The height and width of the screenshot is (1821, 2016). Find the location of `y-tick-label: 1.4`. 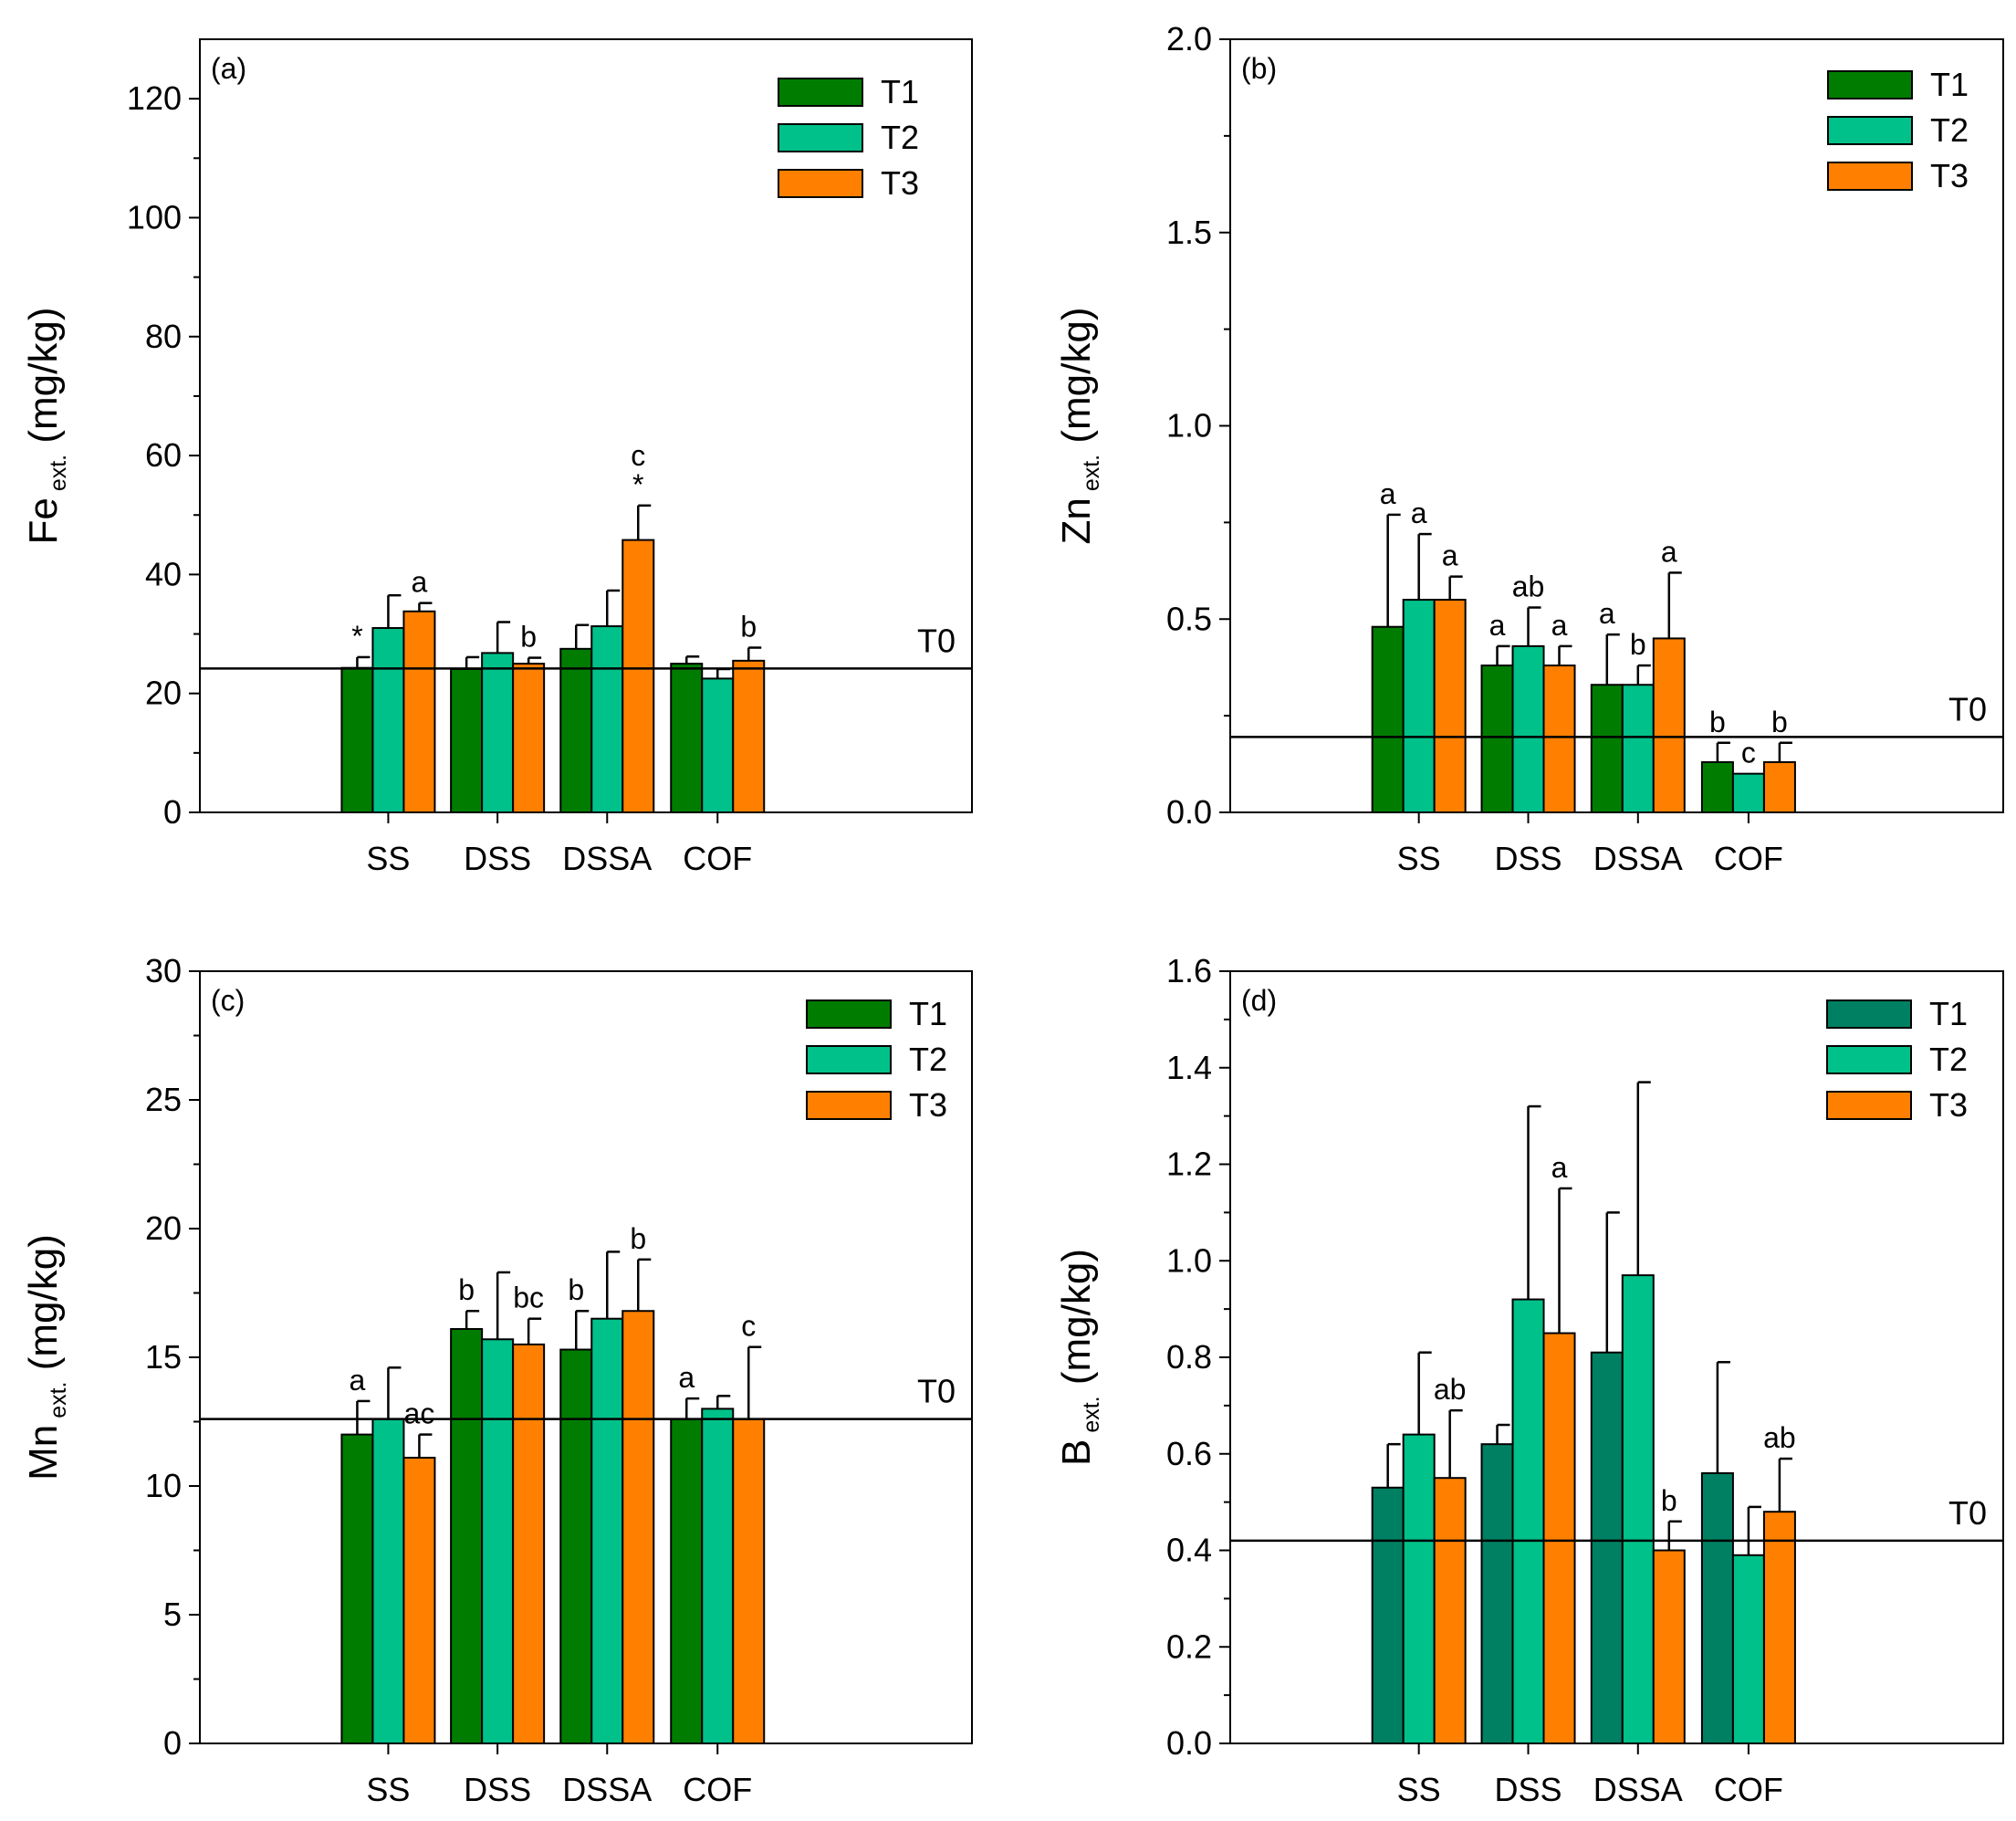

y-tick-label: 1.4 is located at coordinates (1189, 1067).